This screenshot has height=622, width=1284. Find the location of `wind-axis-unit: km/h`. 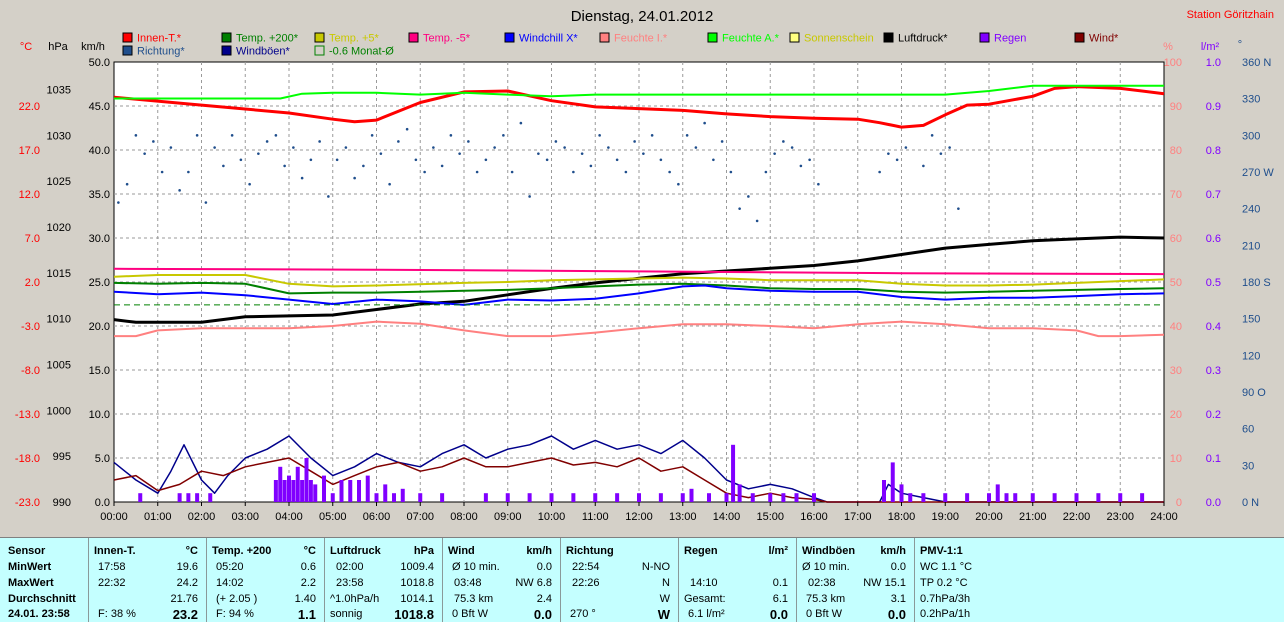

wind-axis-unit: km/h is located at coordinates (93, 47).